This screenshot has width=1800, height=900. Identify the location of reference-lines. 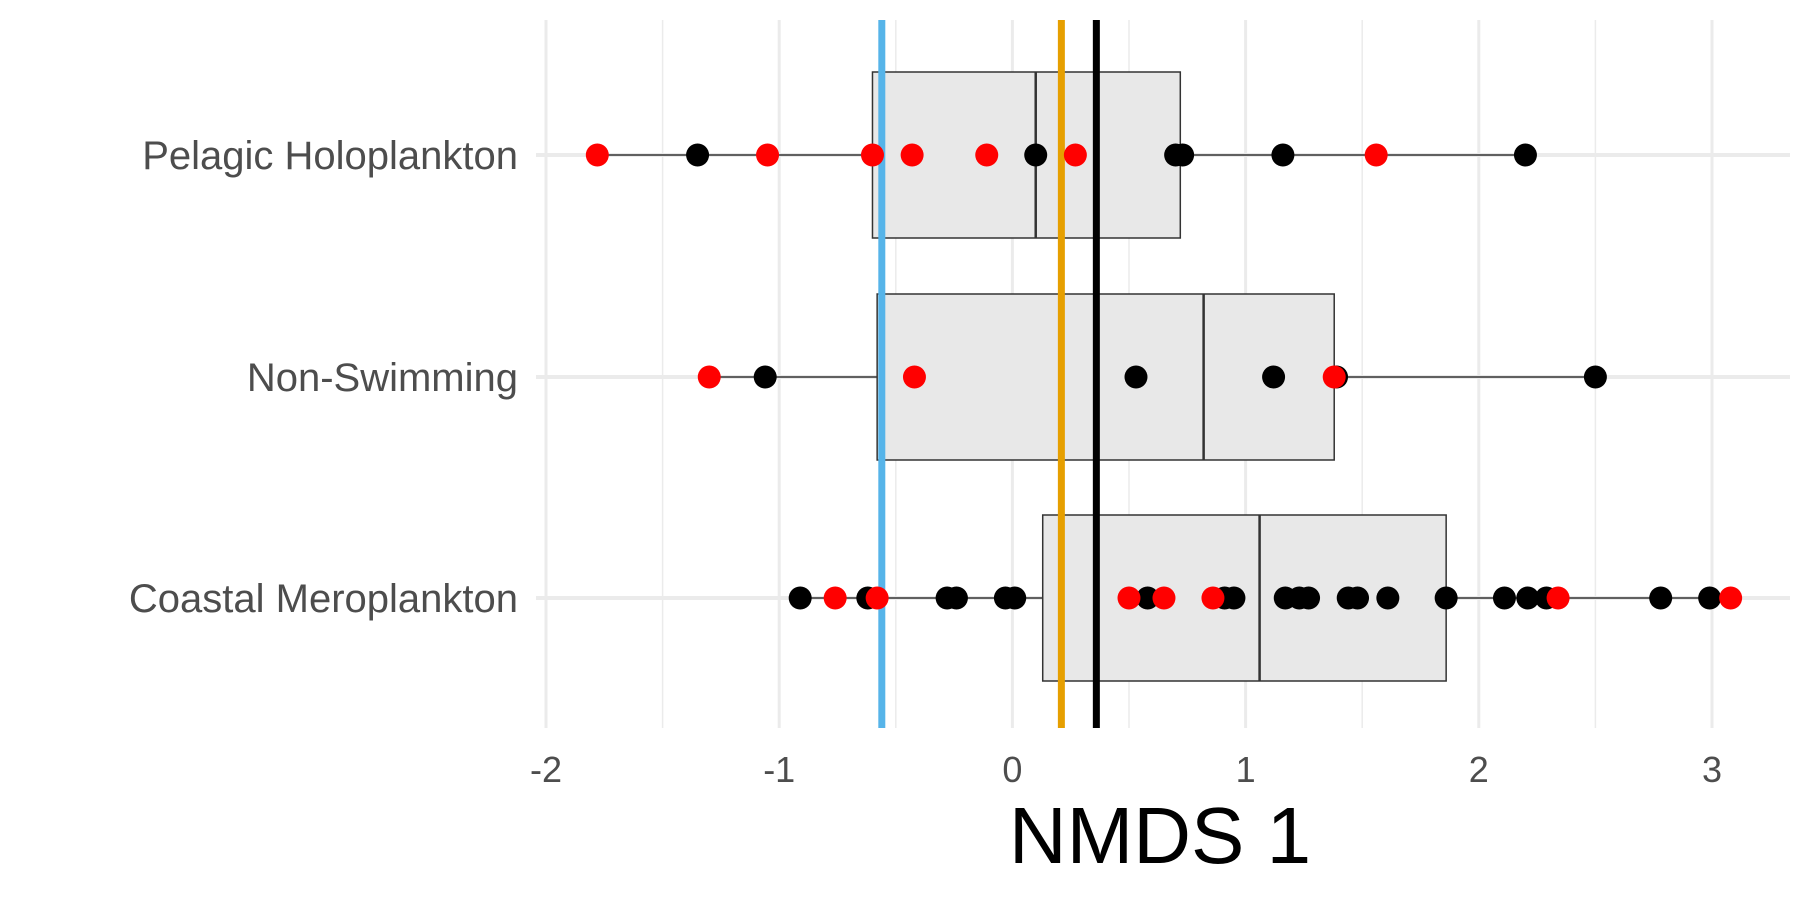
(989, 374).